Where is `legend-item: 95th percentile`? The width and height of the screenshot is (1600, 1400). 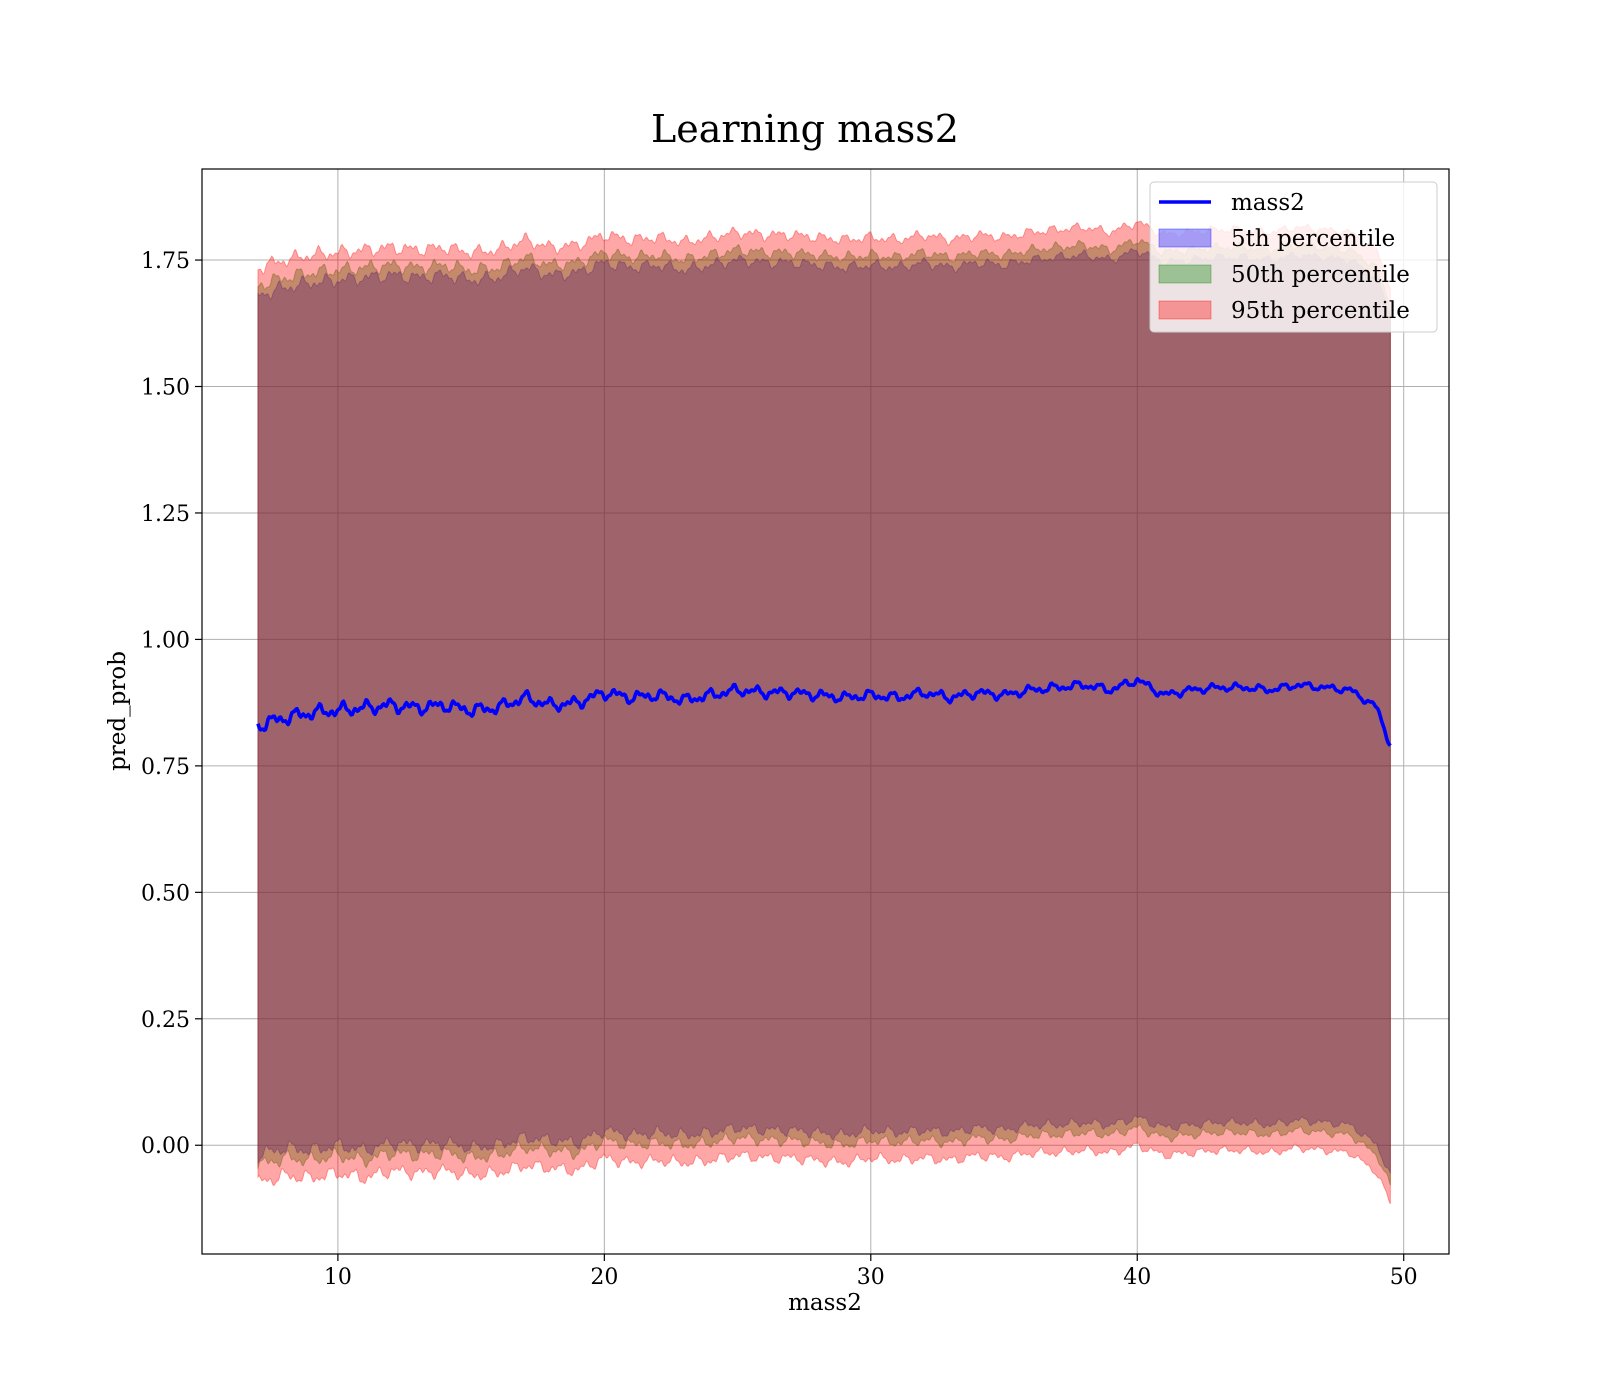 legend-item: 95th percentile is located at coordinates (1284, 311).